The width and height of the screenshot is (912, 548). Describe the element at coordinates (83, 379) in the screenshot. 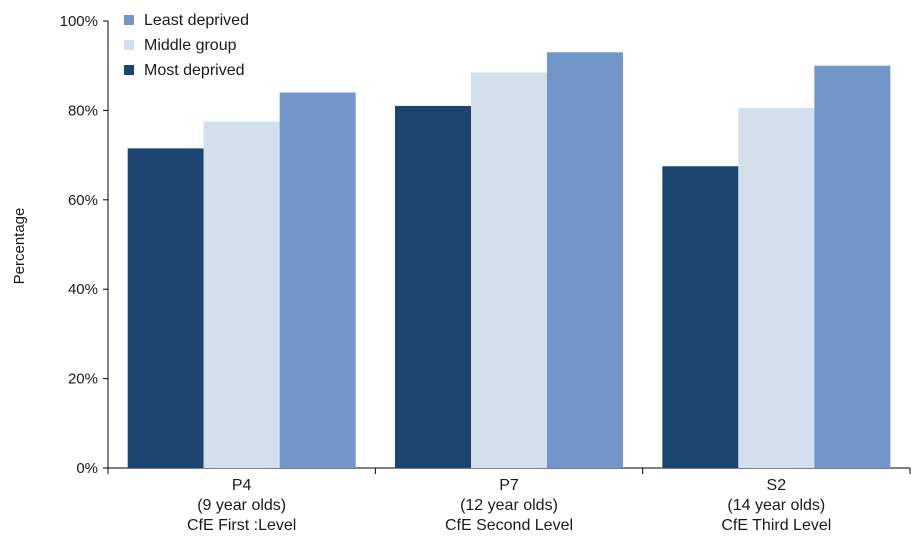

I see `y-tick-label: 20%` at that location.